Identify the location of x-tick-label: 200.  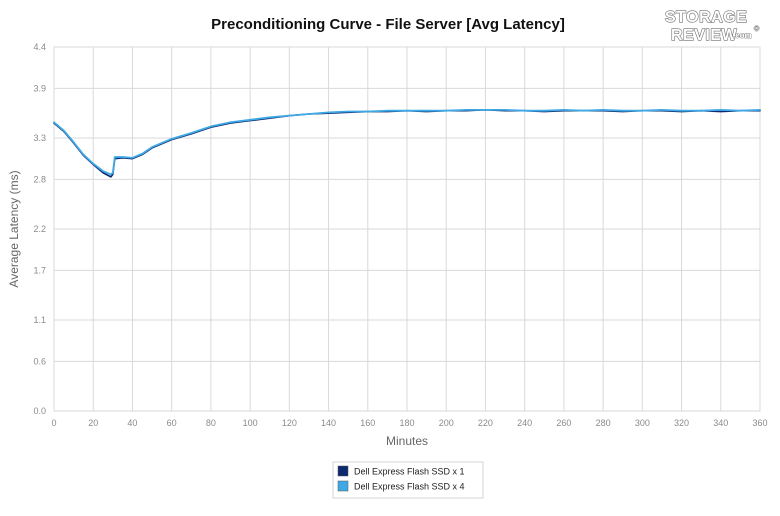
(446, 423).